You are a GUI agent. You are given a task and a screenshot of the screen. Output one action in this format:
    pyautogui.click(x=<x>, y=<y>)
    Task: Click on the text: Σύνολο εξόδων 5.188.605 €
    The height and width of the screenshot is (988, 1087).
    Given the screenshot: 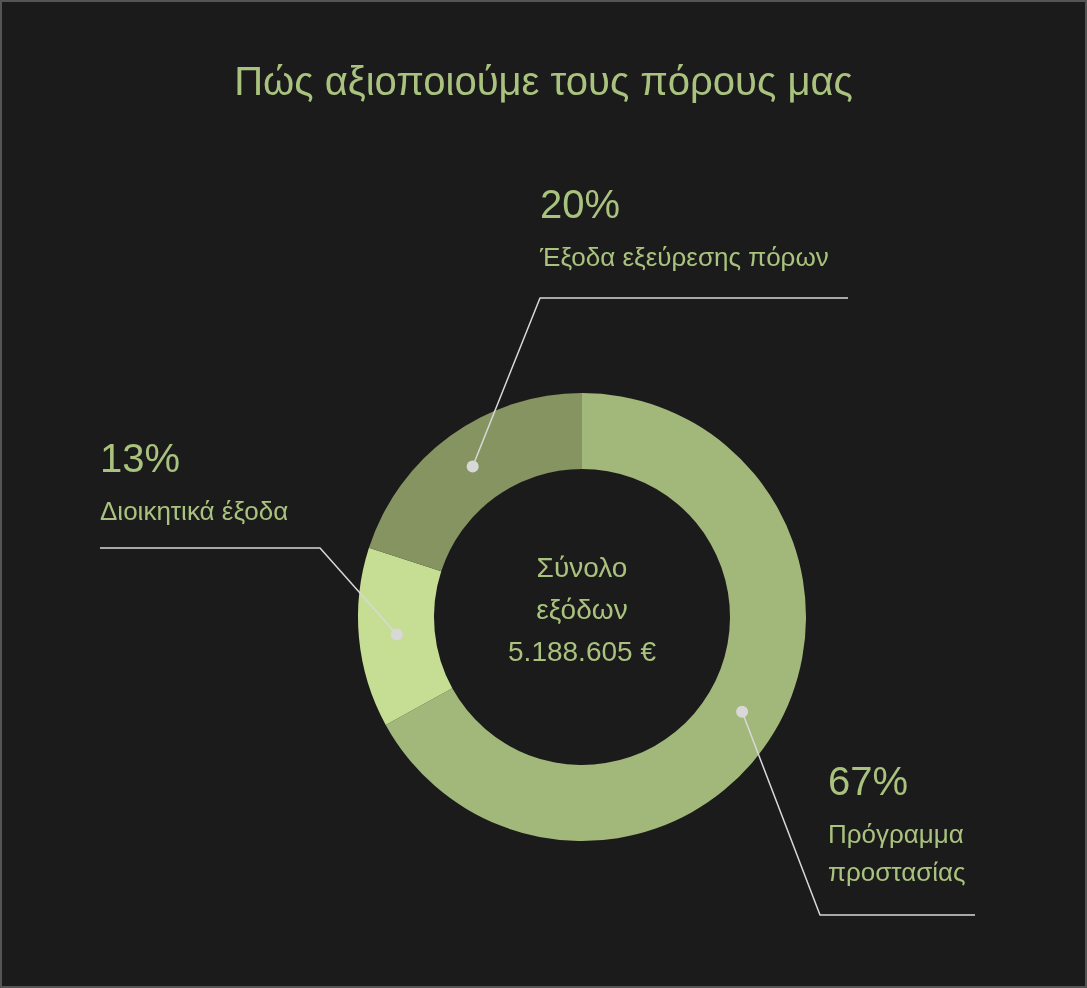 What is the action you would take?
    pyautogui.click(x=582, y=609)
    